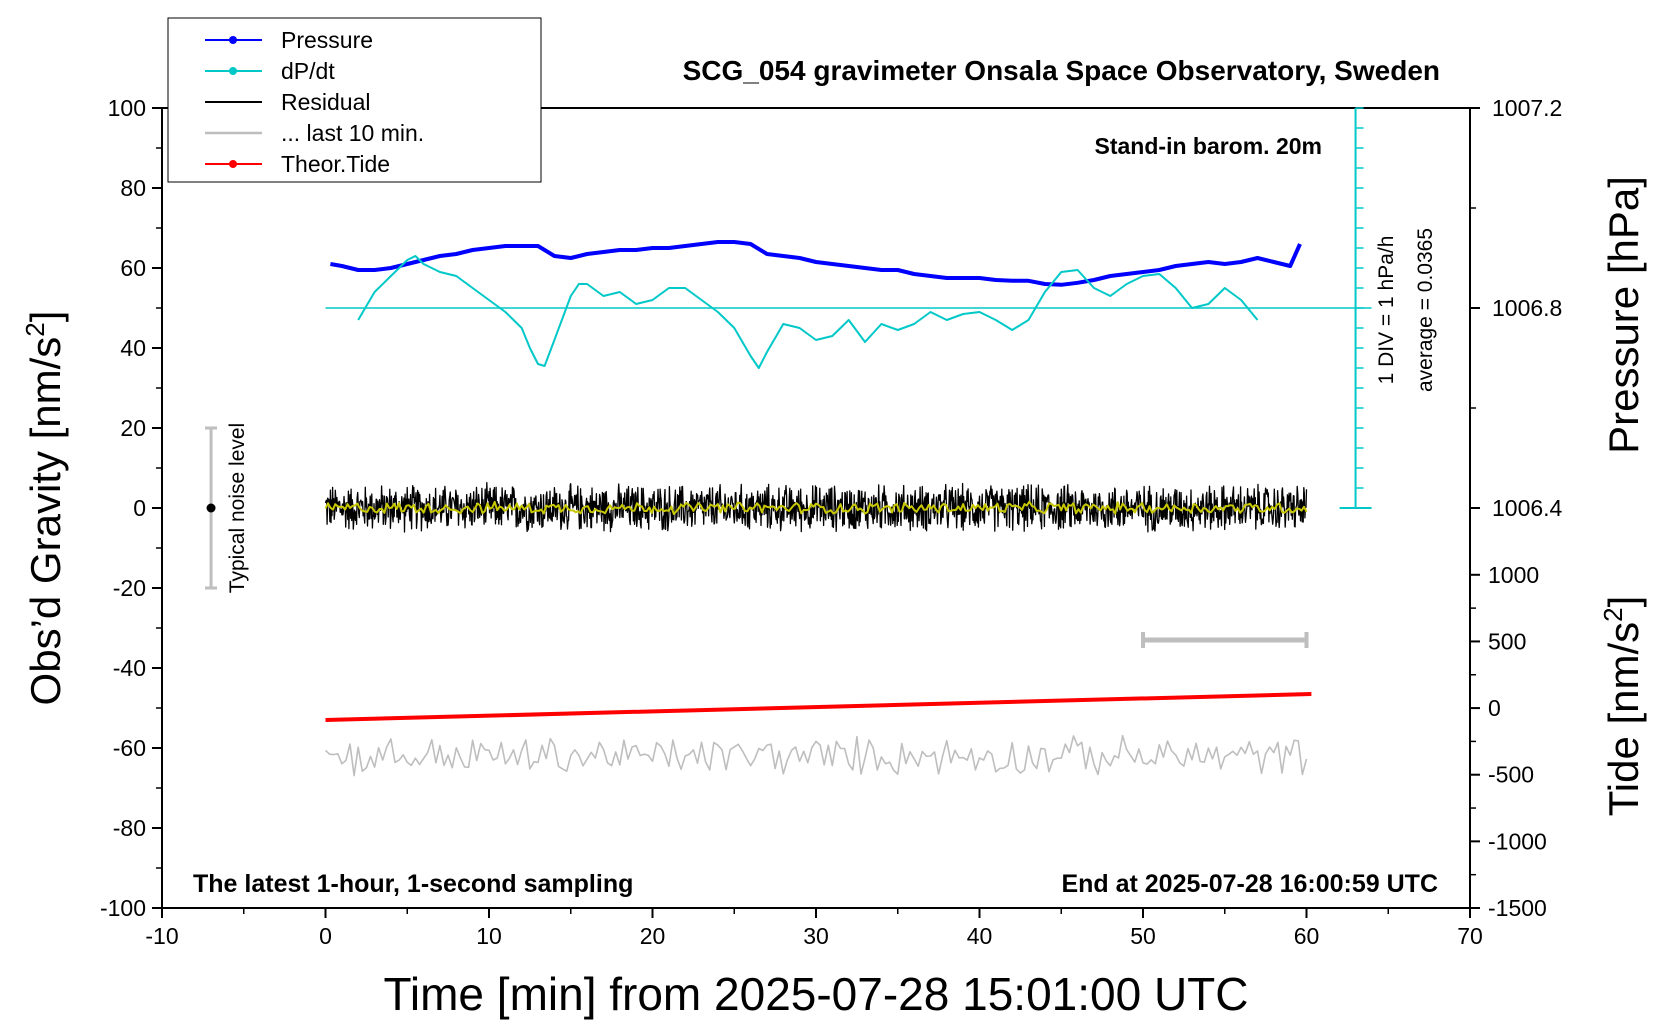 This screenshot has width=1660, height=1020. What do you see at coordinates (133, 428) in the screenshot?
I see `y-tick-label: 20` at bounding box center [133, 428].